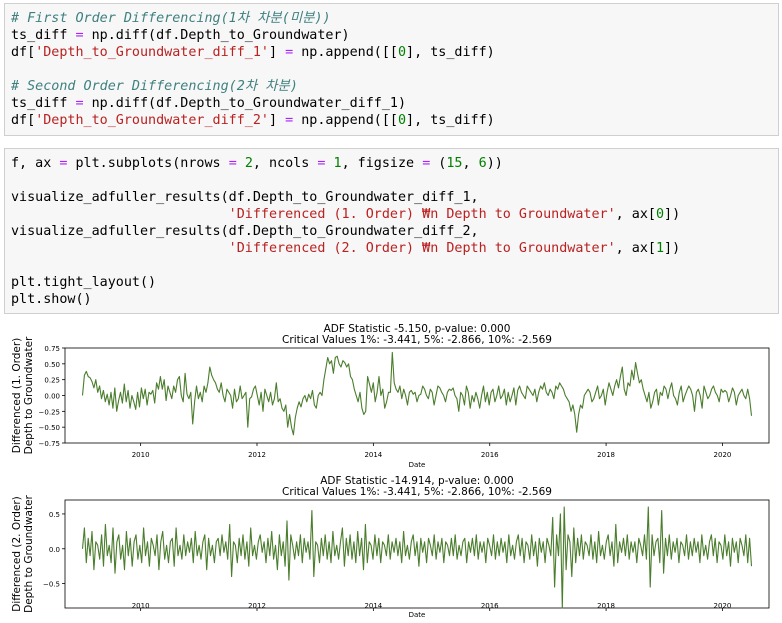  Describe the element at coordinates (672, 248) in the screenshot. I see `code-token: ])` at that location.